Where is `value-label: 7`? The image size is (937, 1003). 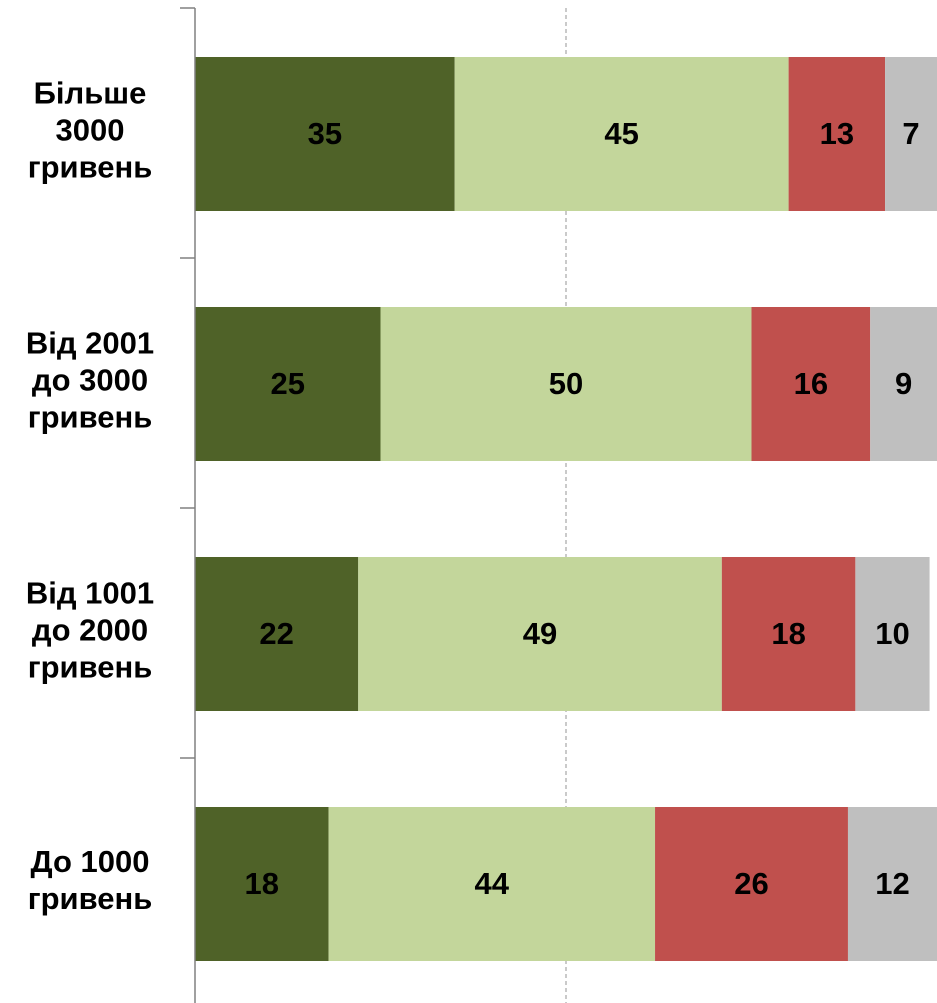
value-label: 7 is located at coordinates (910, 133).